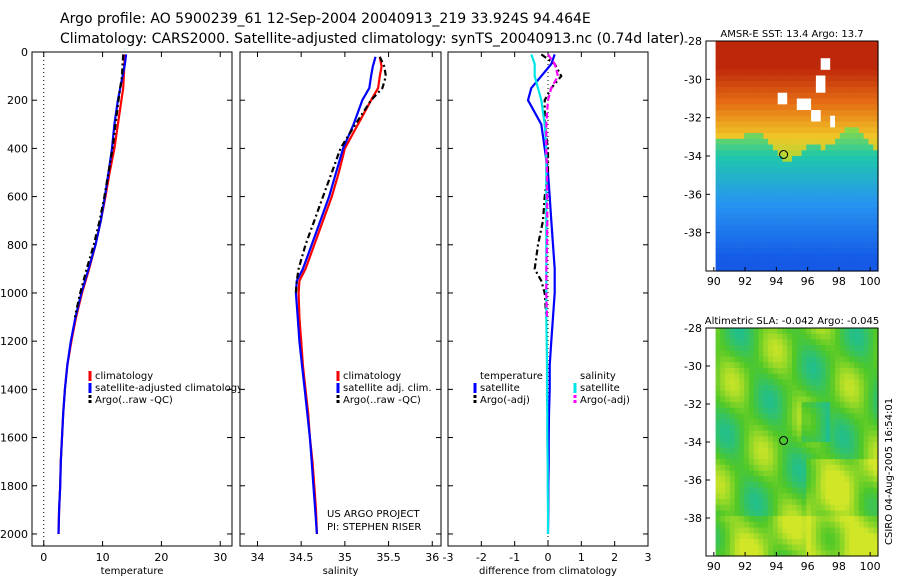 The width and height of the screenshot is (900, 580). I want to click on map-y-tick-label-3: -28, so click(693, 41).